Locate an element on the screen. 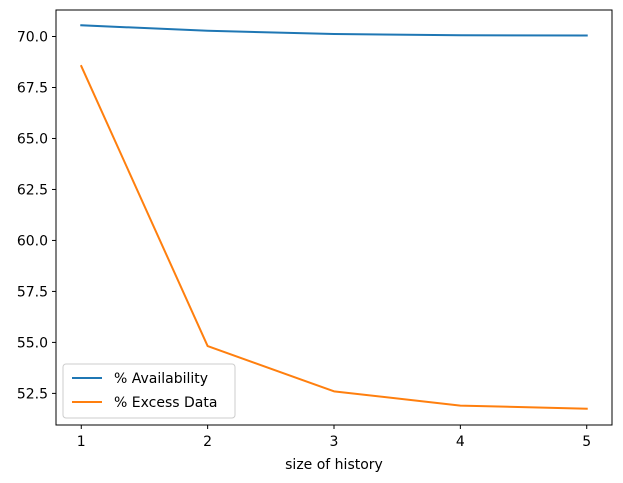  x-tick-label: 3 is located at coordinates (334, 442).